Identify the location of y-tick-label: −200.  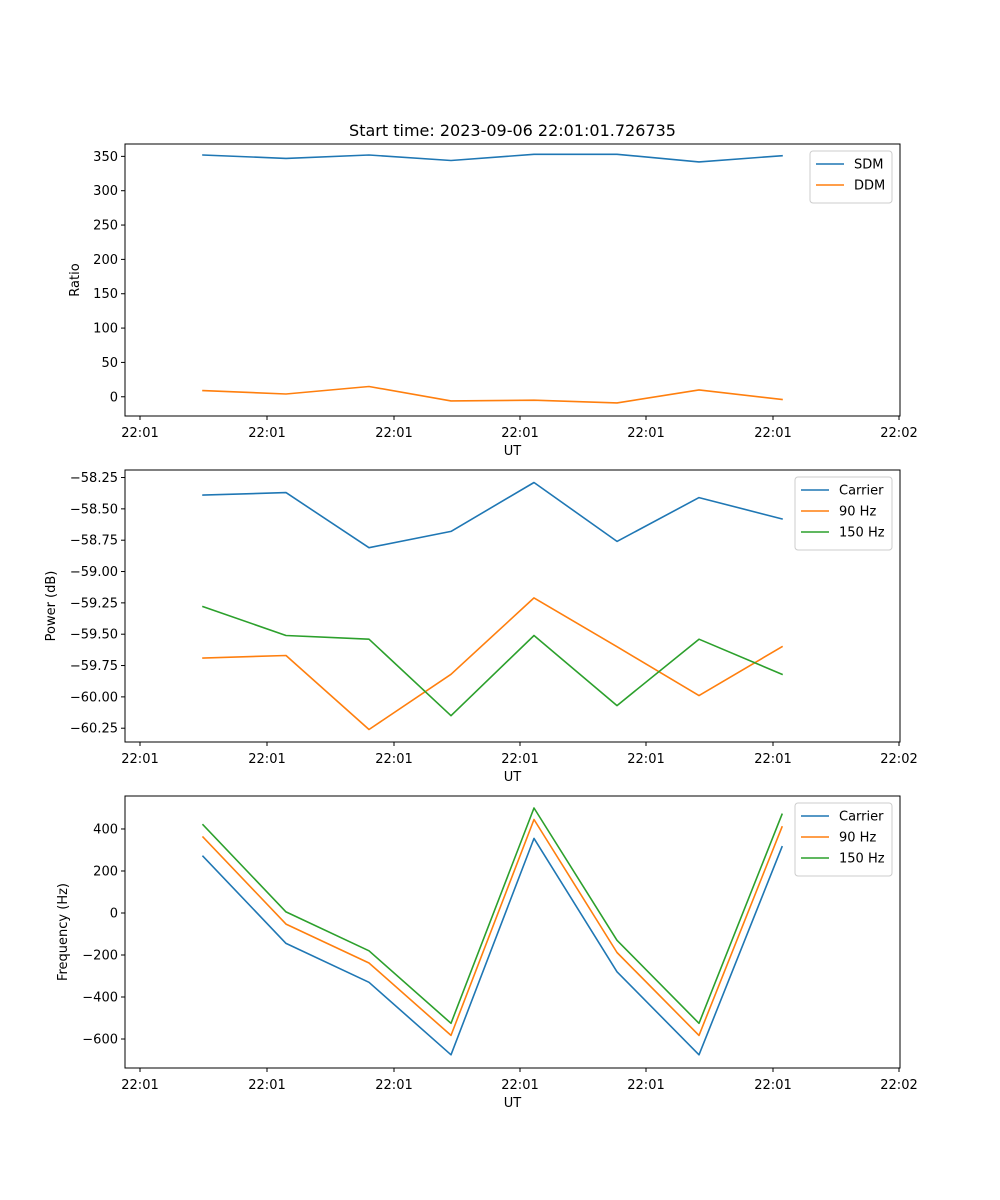
(100, 955).